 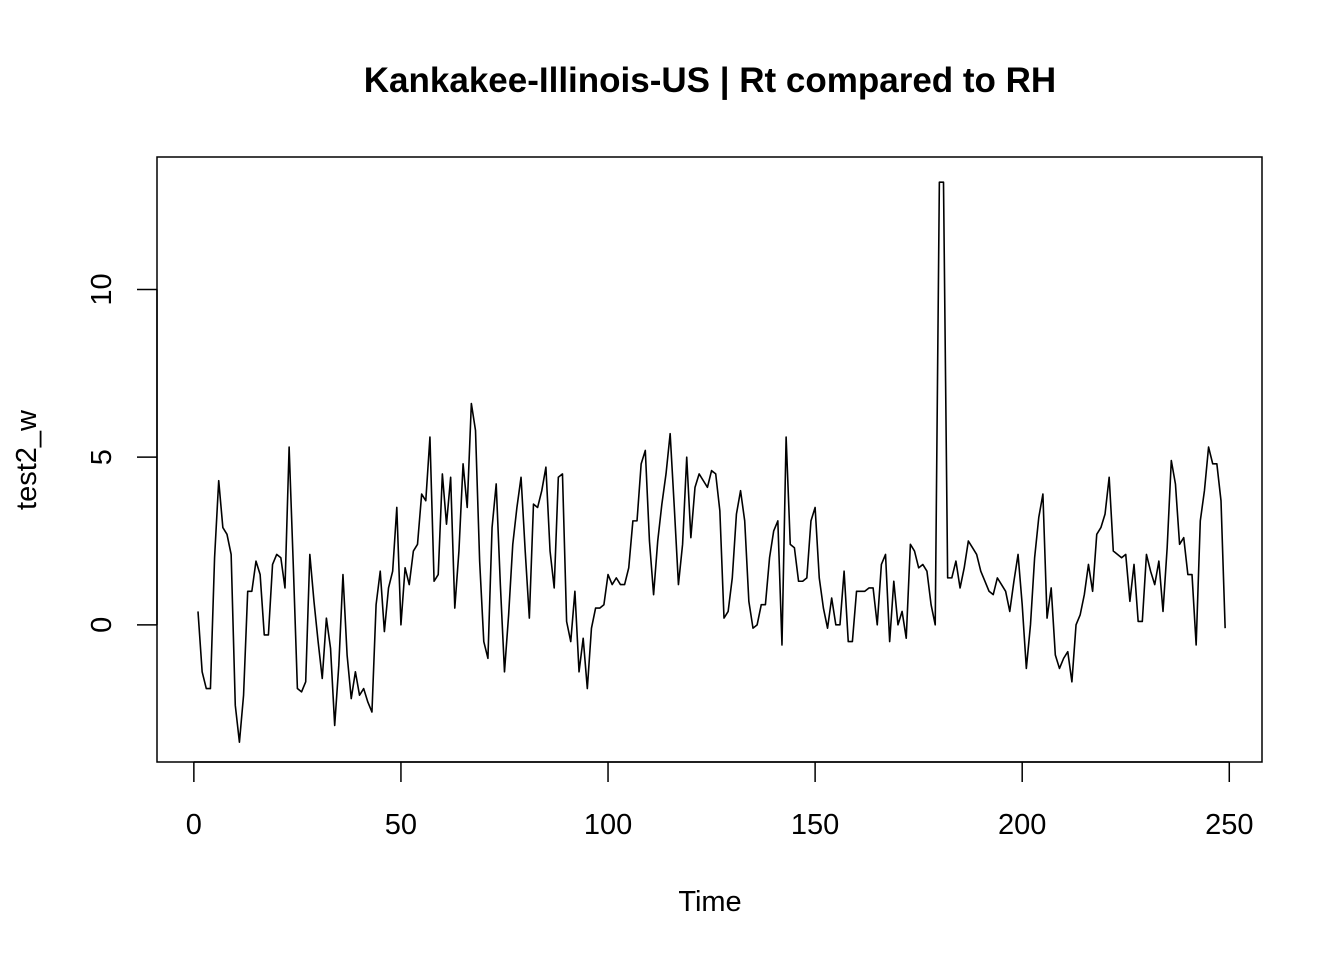 What do you see at coordinates (401, 825) in the screenshot?
I see `x-tick-label: 50` at bounding box center [401, 825].